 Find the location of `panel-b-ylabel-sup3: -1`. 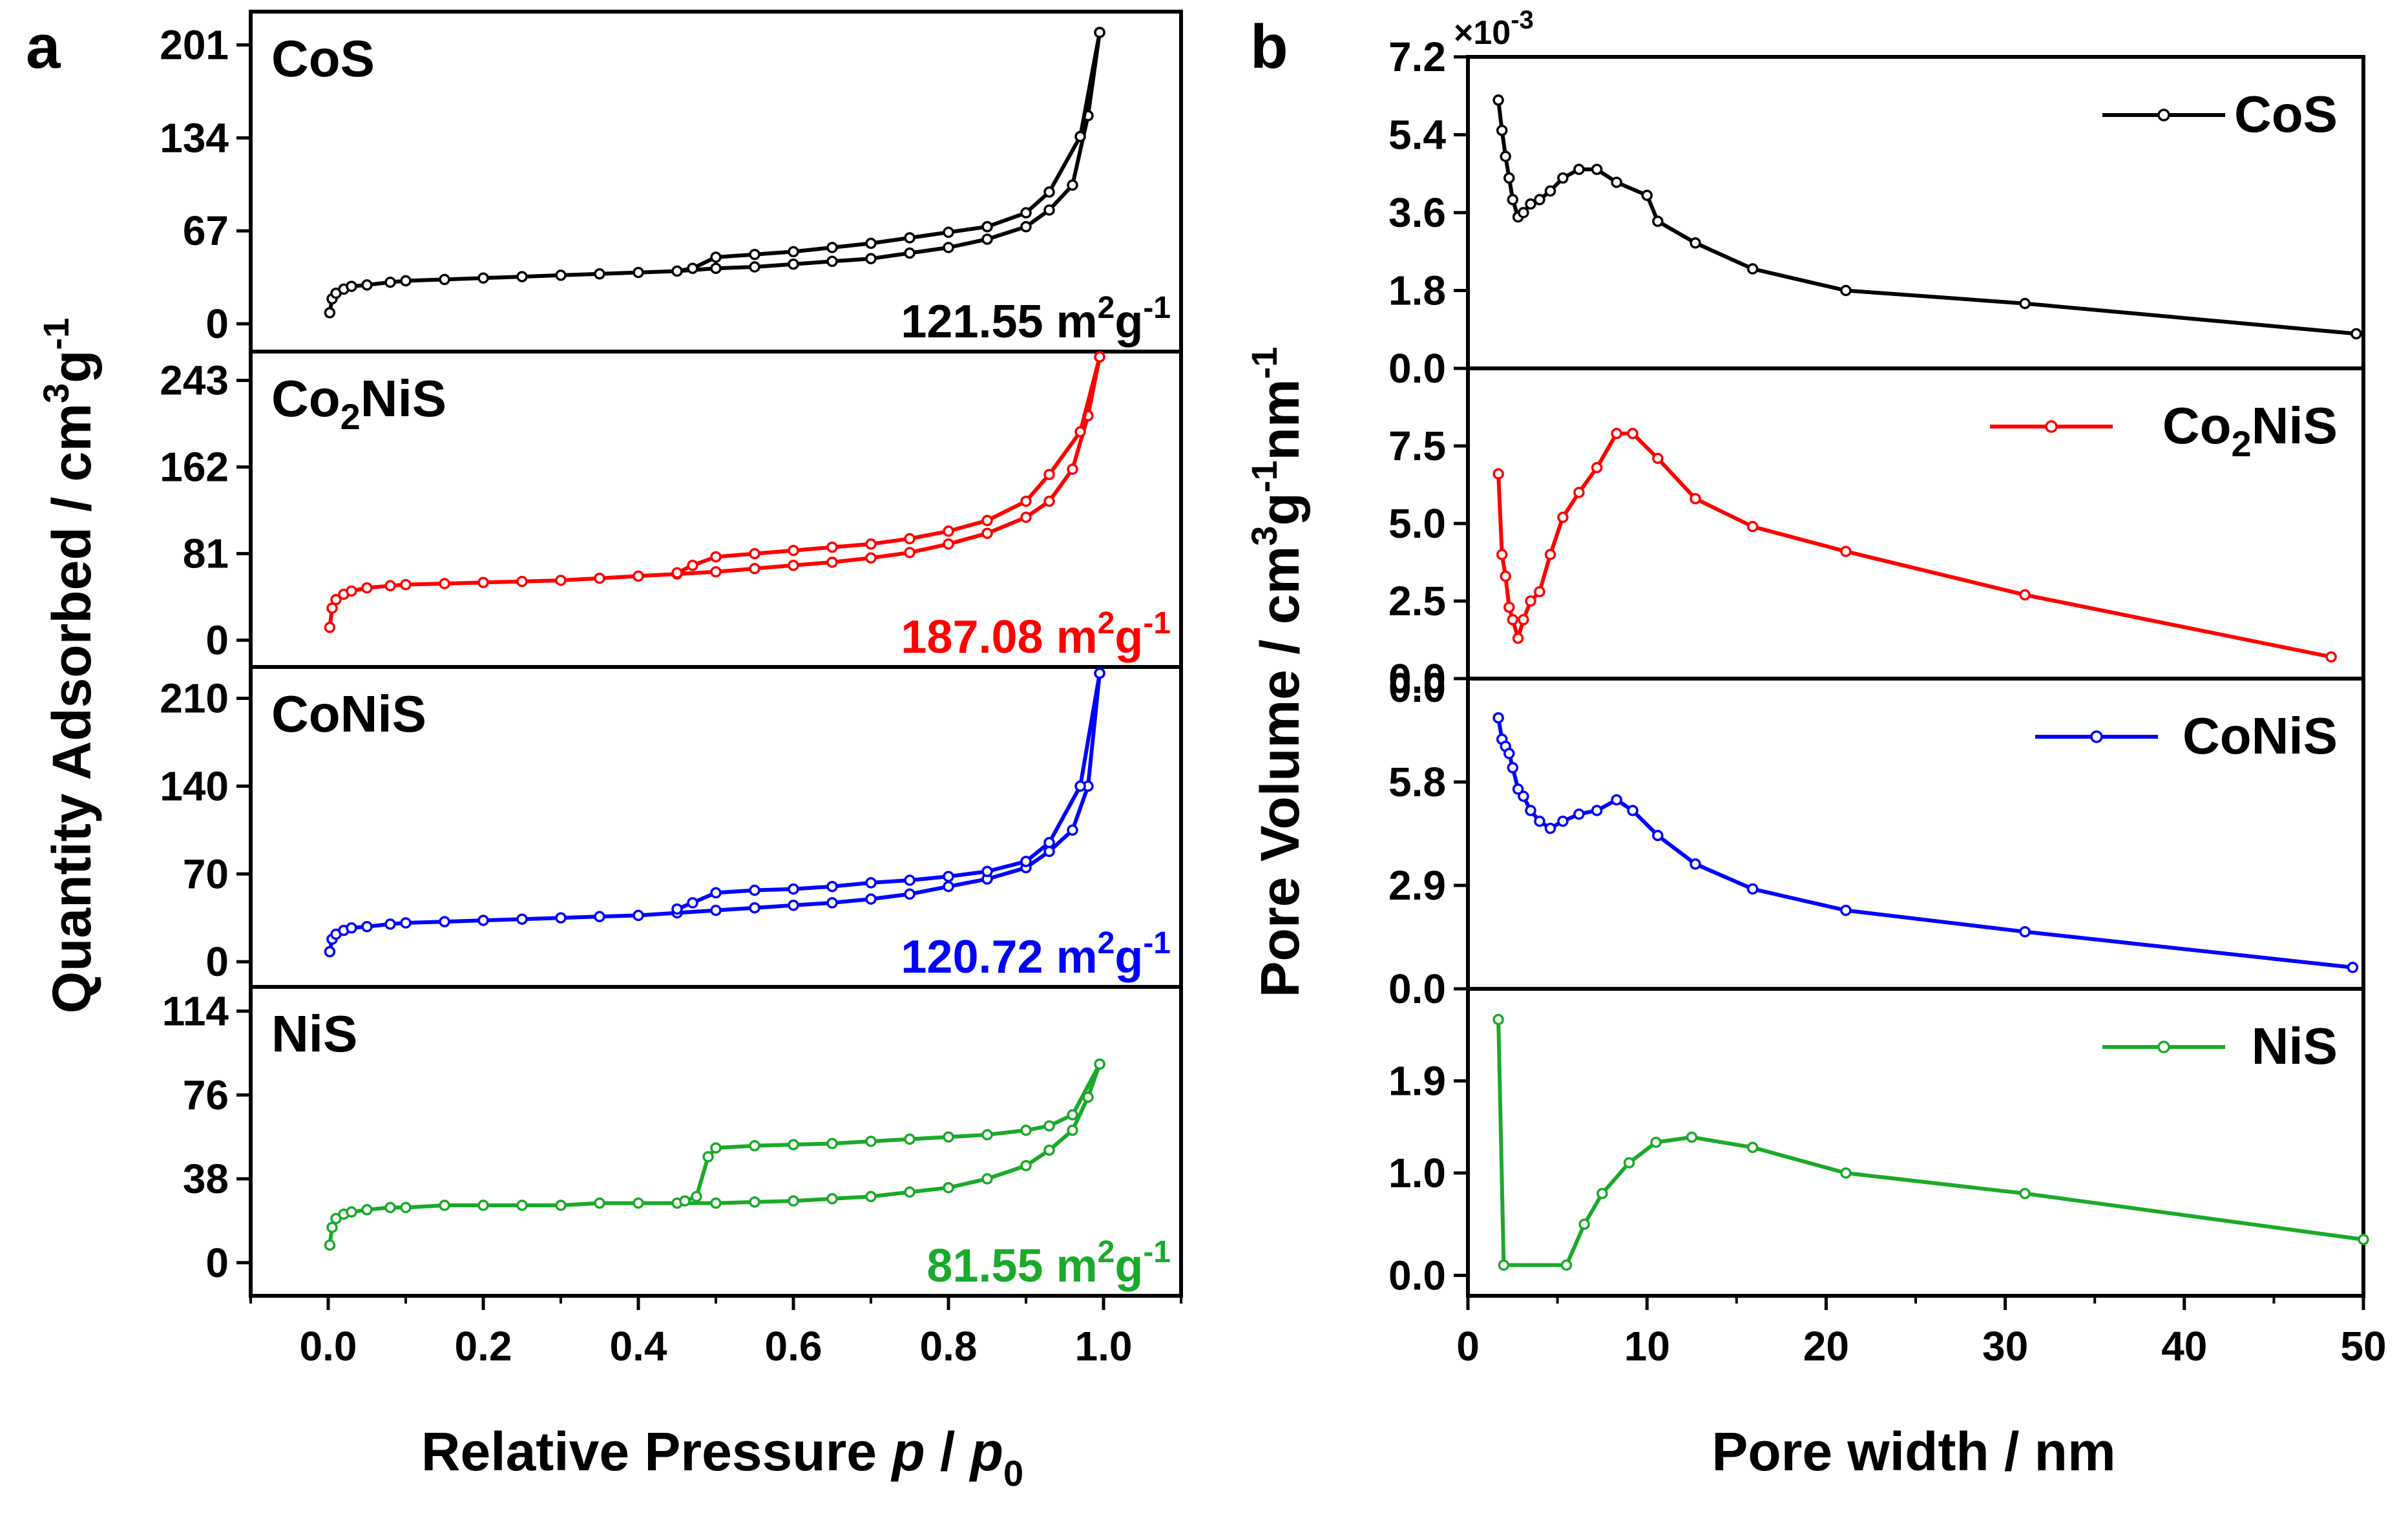

panel-b-ylabel-sup3: -1 is located at coordinates (1264, 363).